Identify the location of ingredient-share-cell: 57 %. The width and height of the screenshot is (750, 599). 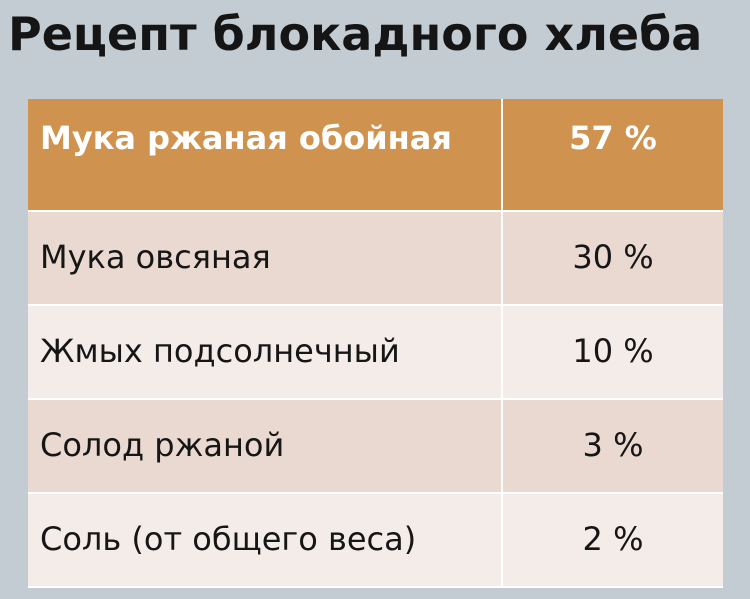
(612, 155).